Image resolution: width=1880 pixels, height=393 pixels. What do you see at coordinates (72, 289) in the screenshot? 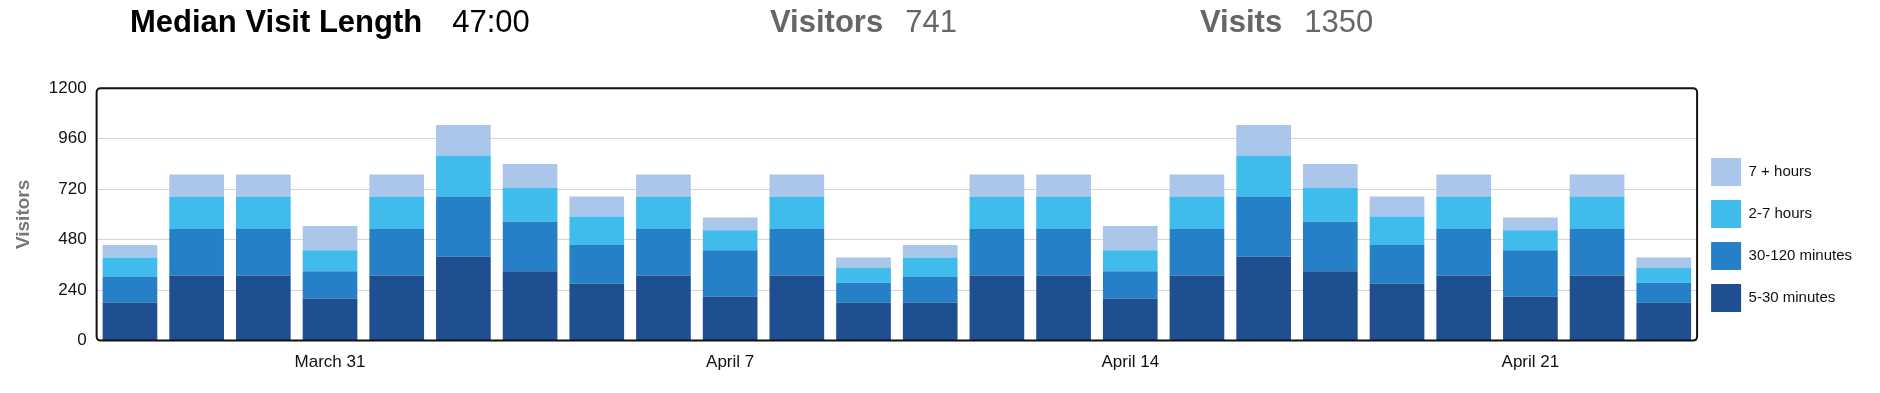
I see `y-tick-label: 240` at bounding box center [72, 289].